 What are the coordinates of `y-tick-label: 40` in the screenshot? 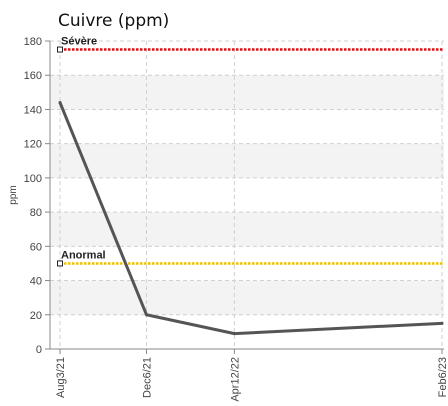 It's located at (36, 282).